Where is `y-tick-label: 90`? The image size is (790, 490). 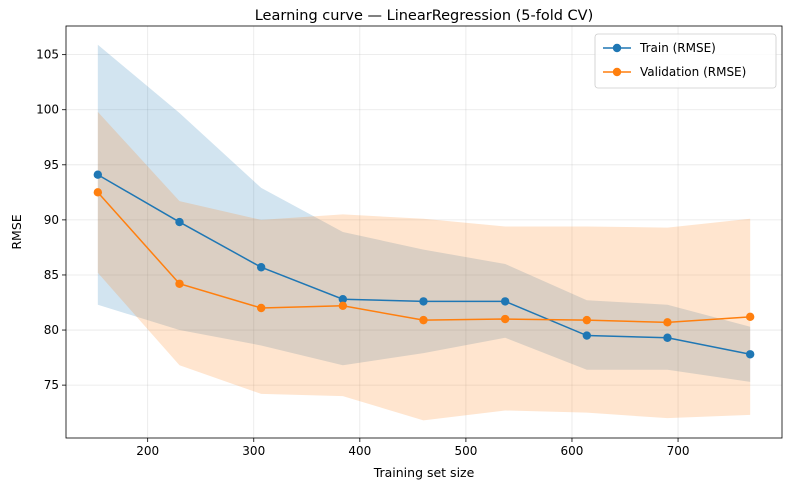
y-tick-label: 90 is located at coordinates (51, 220).